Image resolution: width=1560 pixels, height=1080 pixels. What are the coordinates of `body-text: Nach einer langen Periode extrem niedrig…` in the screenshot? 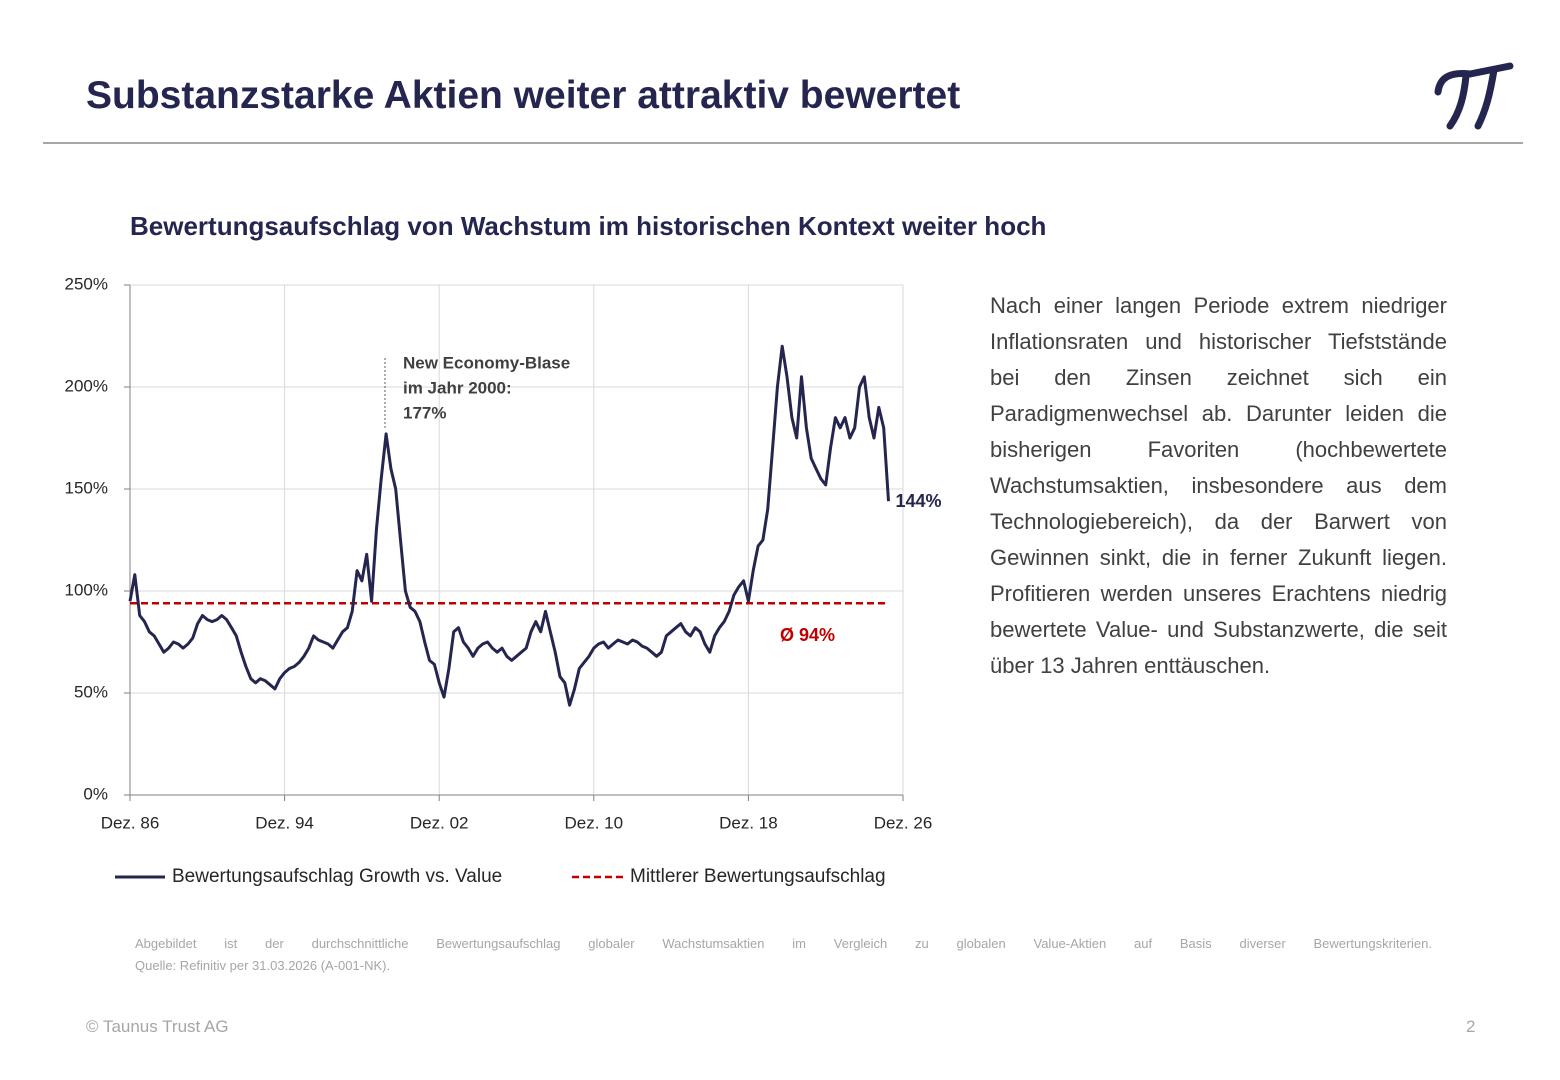 It's located at (1218, 485).